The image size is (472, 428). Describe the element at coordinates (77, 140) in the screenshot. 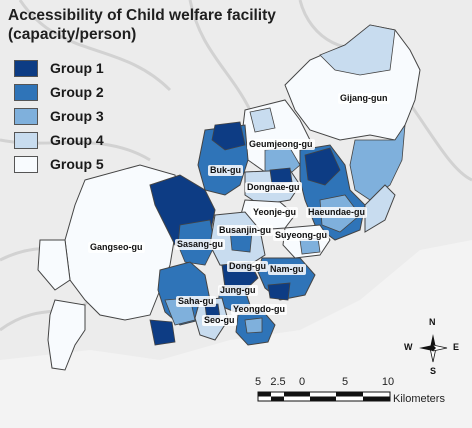

I see `legend-label-group-4: Group 4` at that location.